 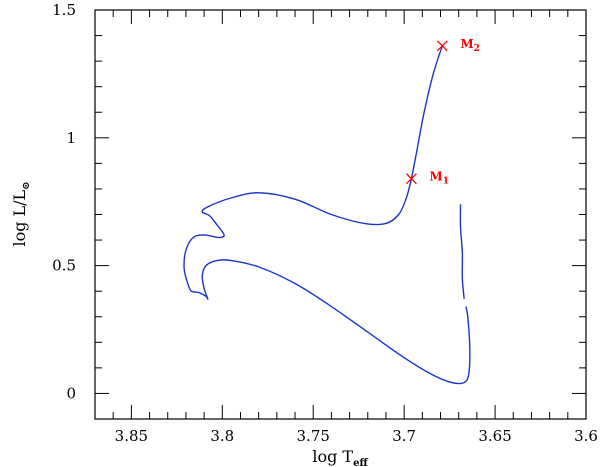 What do you see at coordinates (19, 217) in the screenshot?
I see `y-axis-title-main: log L/L` at bounding box center [19, 217].